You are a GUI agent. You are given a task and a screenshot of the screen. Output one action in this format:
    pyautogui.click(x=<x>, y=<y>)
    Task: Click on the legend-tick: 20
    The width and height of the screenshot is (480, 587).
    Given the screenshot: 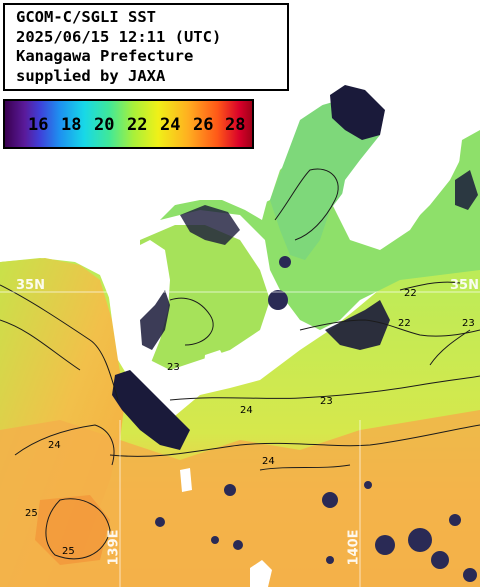 What is the action you would take?
    pyautogui.click(x=104, y=125)
    